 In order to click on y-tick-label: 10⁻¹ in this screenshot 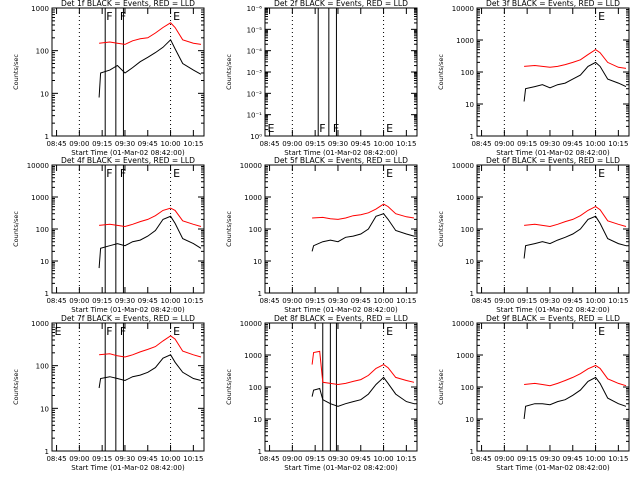, I will do `click(255, 116)`.